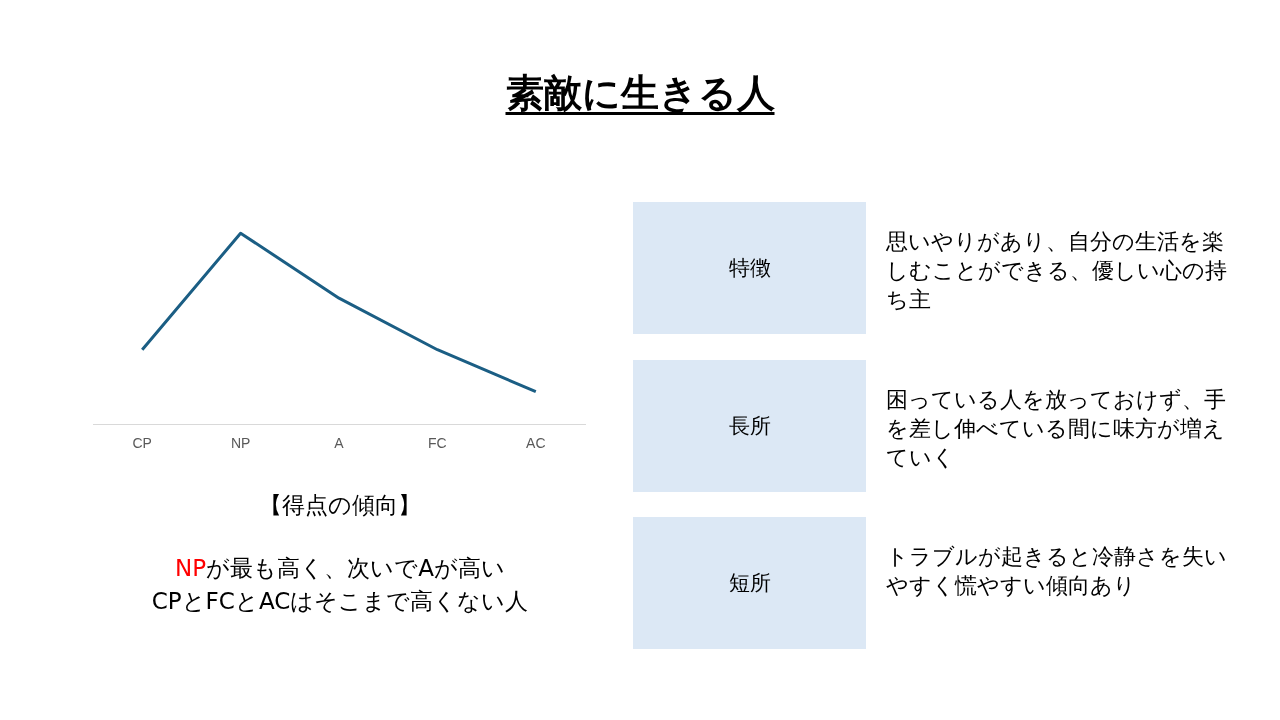  I want to click on text: 困っている人を放っておけず、手を差し伸べている間に味方が増えていく, so click(1056, 429).